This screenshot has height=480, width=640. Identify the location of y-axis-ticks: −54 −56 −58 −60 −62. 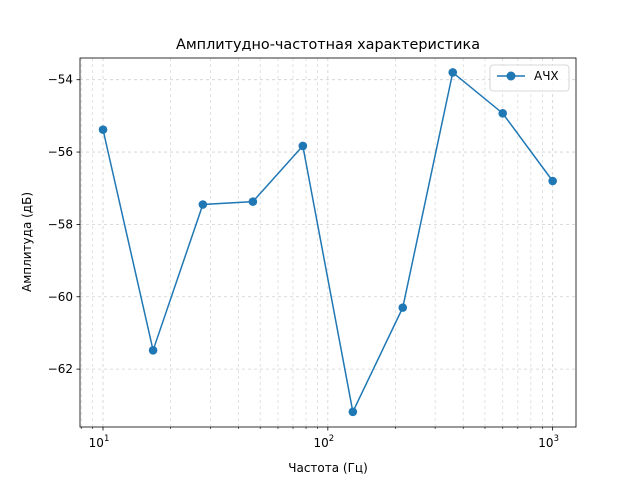
(64, 224).